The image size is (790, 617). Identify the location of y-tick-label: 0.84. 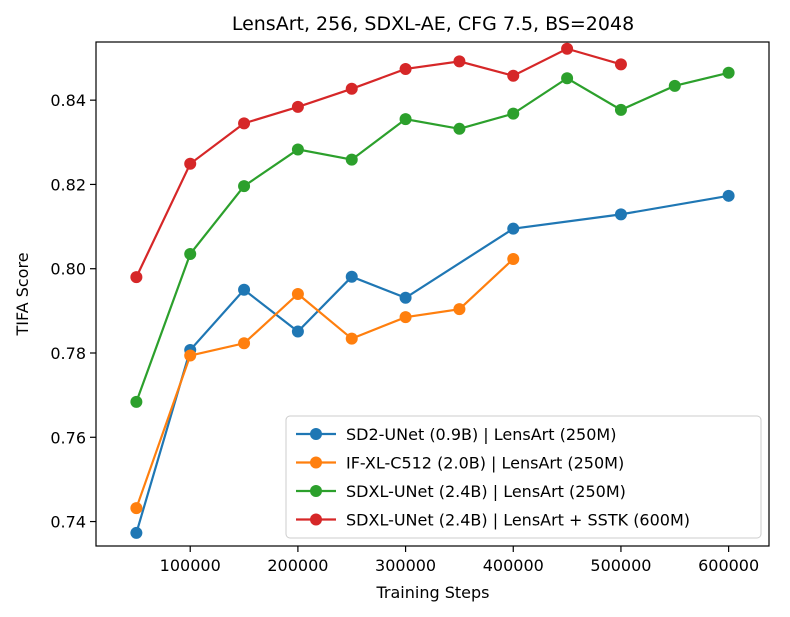
(68, 100).